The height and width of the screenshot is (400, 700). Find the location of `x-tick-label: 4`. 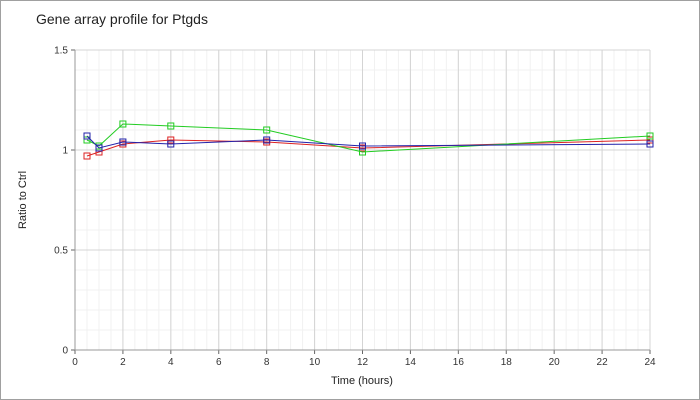

x-tick-label: 4 is located at coordinates (171, 362).